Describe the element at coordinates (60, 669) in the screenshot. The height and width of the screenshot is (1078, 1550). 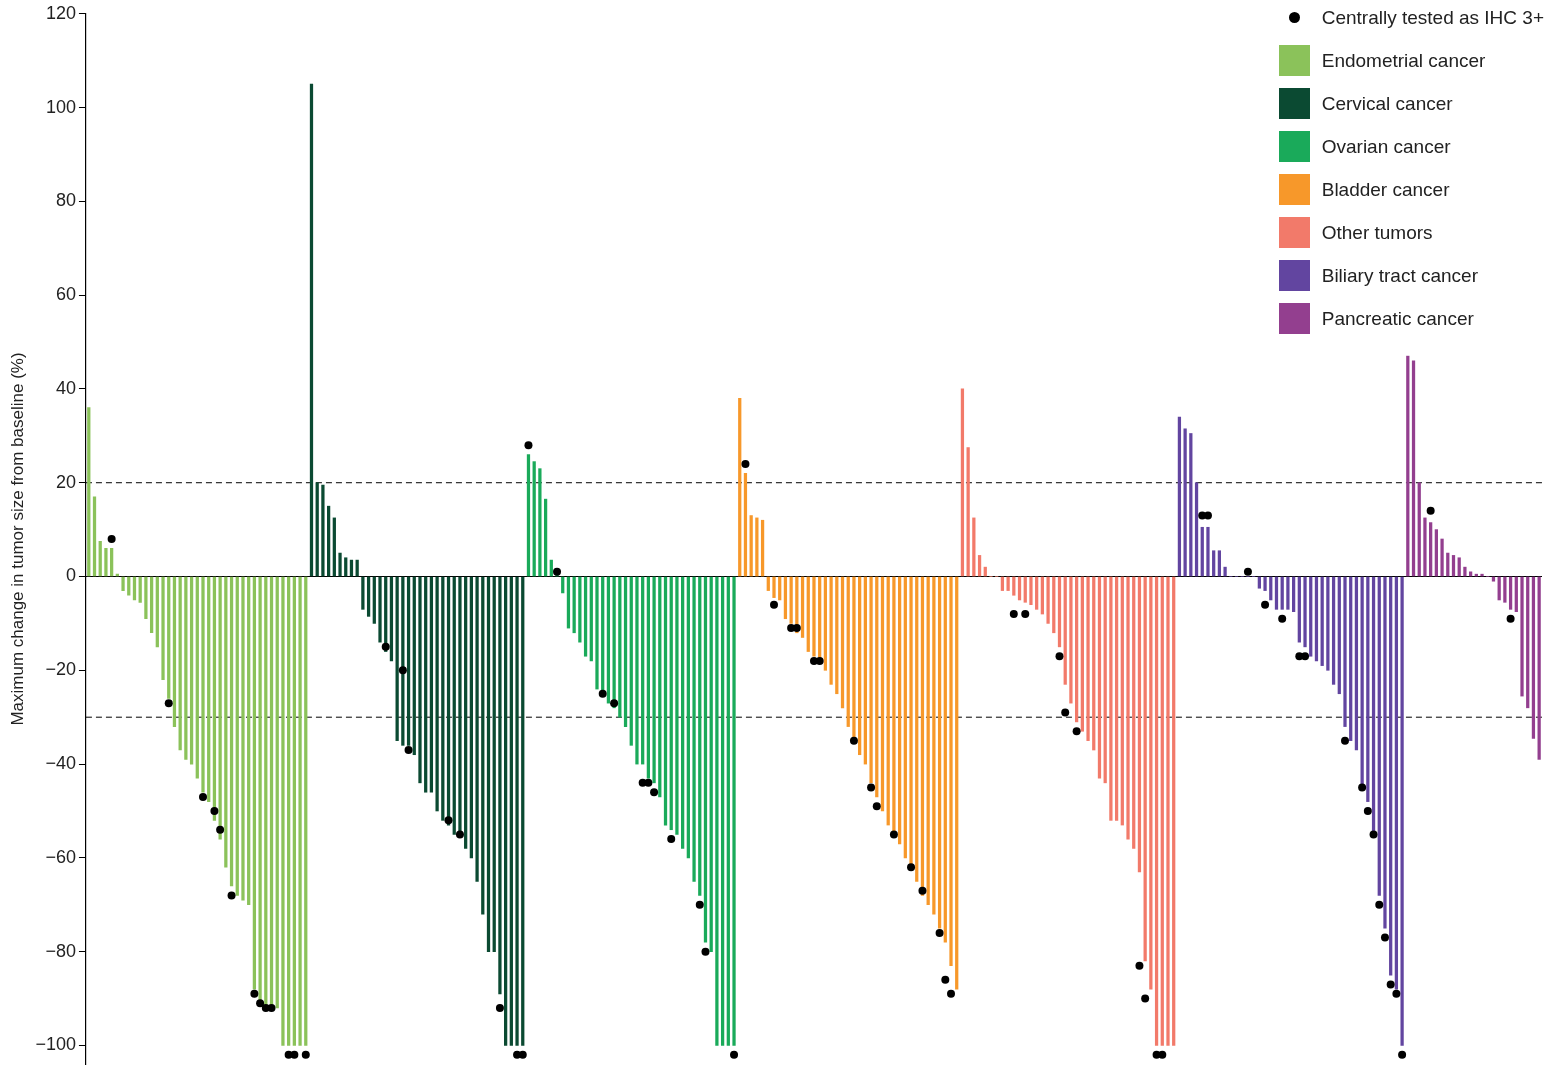
I see `y-tick-label: −20` at that location.